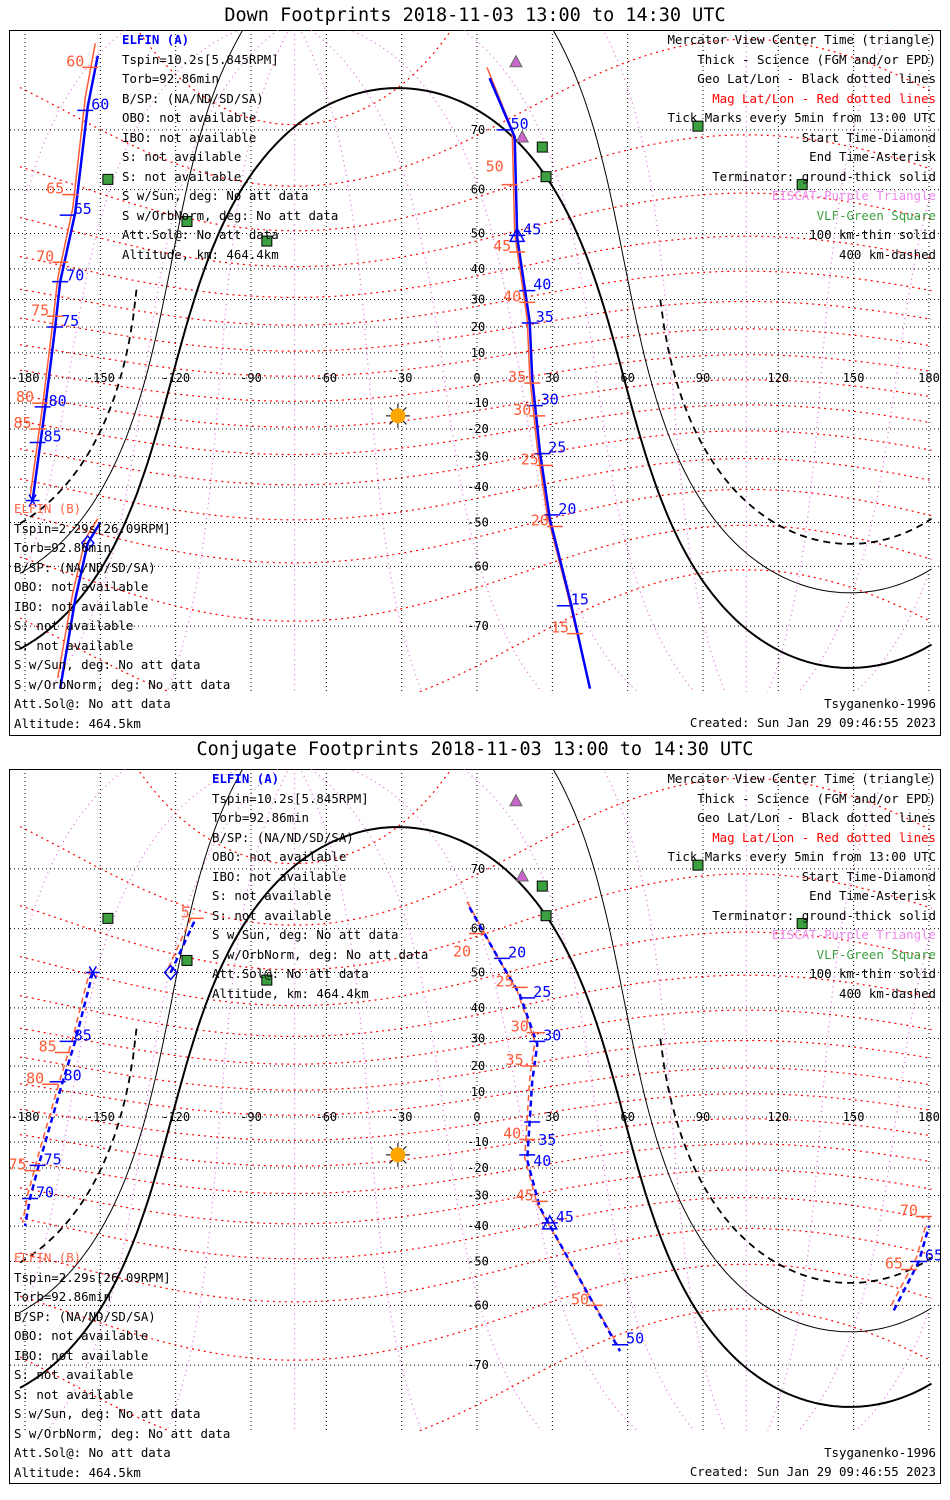 Image resolution: width=950 pixels, height=1500 pixels. What do you see at coordinates (580, 600) in the screenshot?
I see `time-tick-label: 15` at bounding box center [580, 600].